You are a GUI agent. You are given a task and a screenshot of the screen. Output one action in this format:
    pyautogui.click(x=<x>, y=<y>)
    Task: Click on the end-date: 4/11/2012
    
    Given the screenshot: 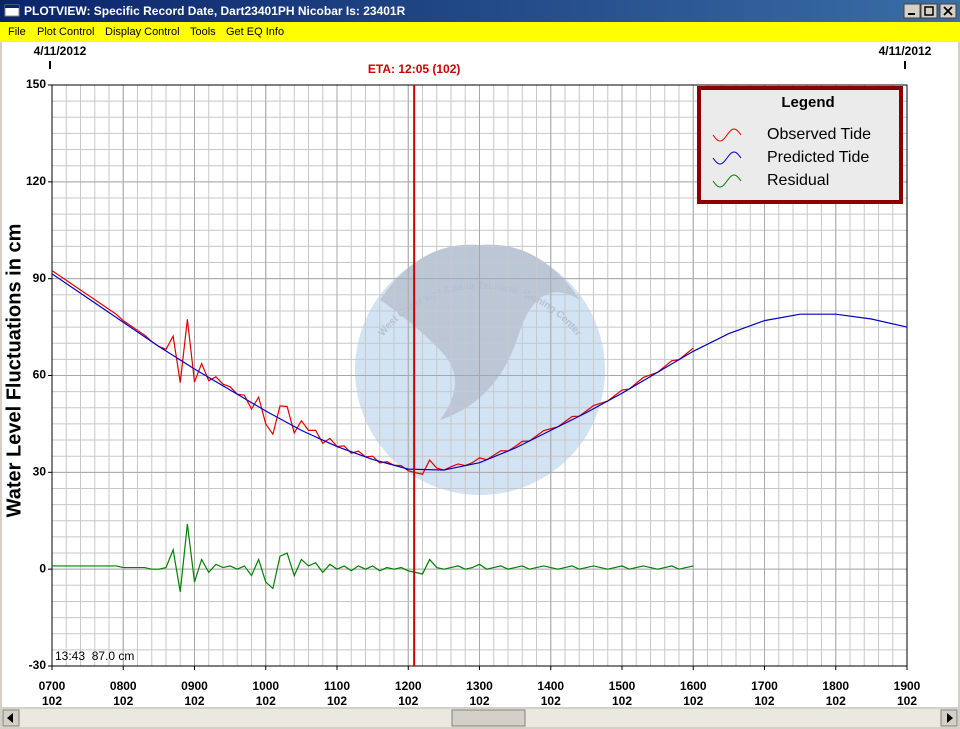 What is the action you would take?
    pyautogui.click(x=905, y=51)
    